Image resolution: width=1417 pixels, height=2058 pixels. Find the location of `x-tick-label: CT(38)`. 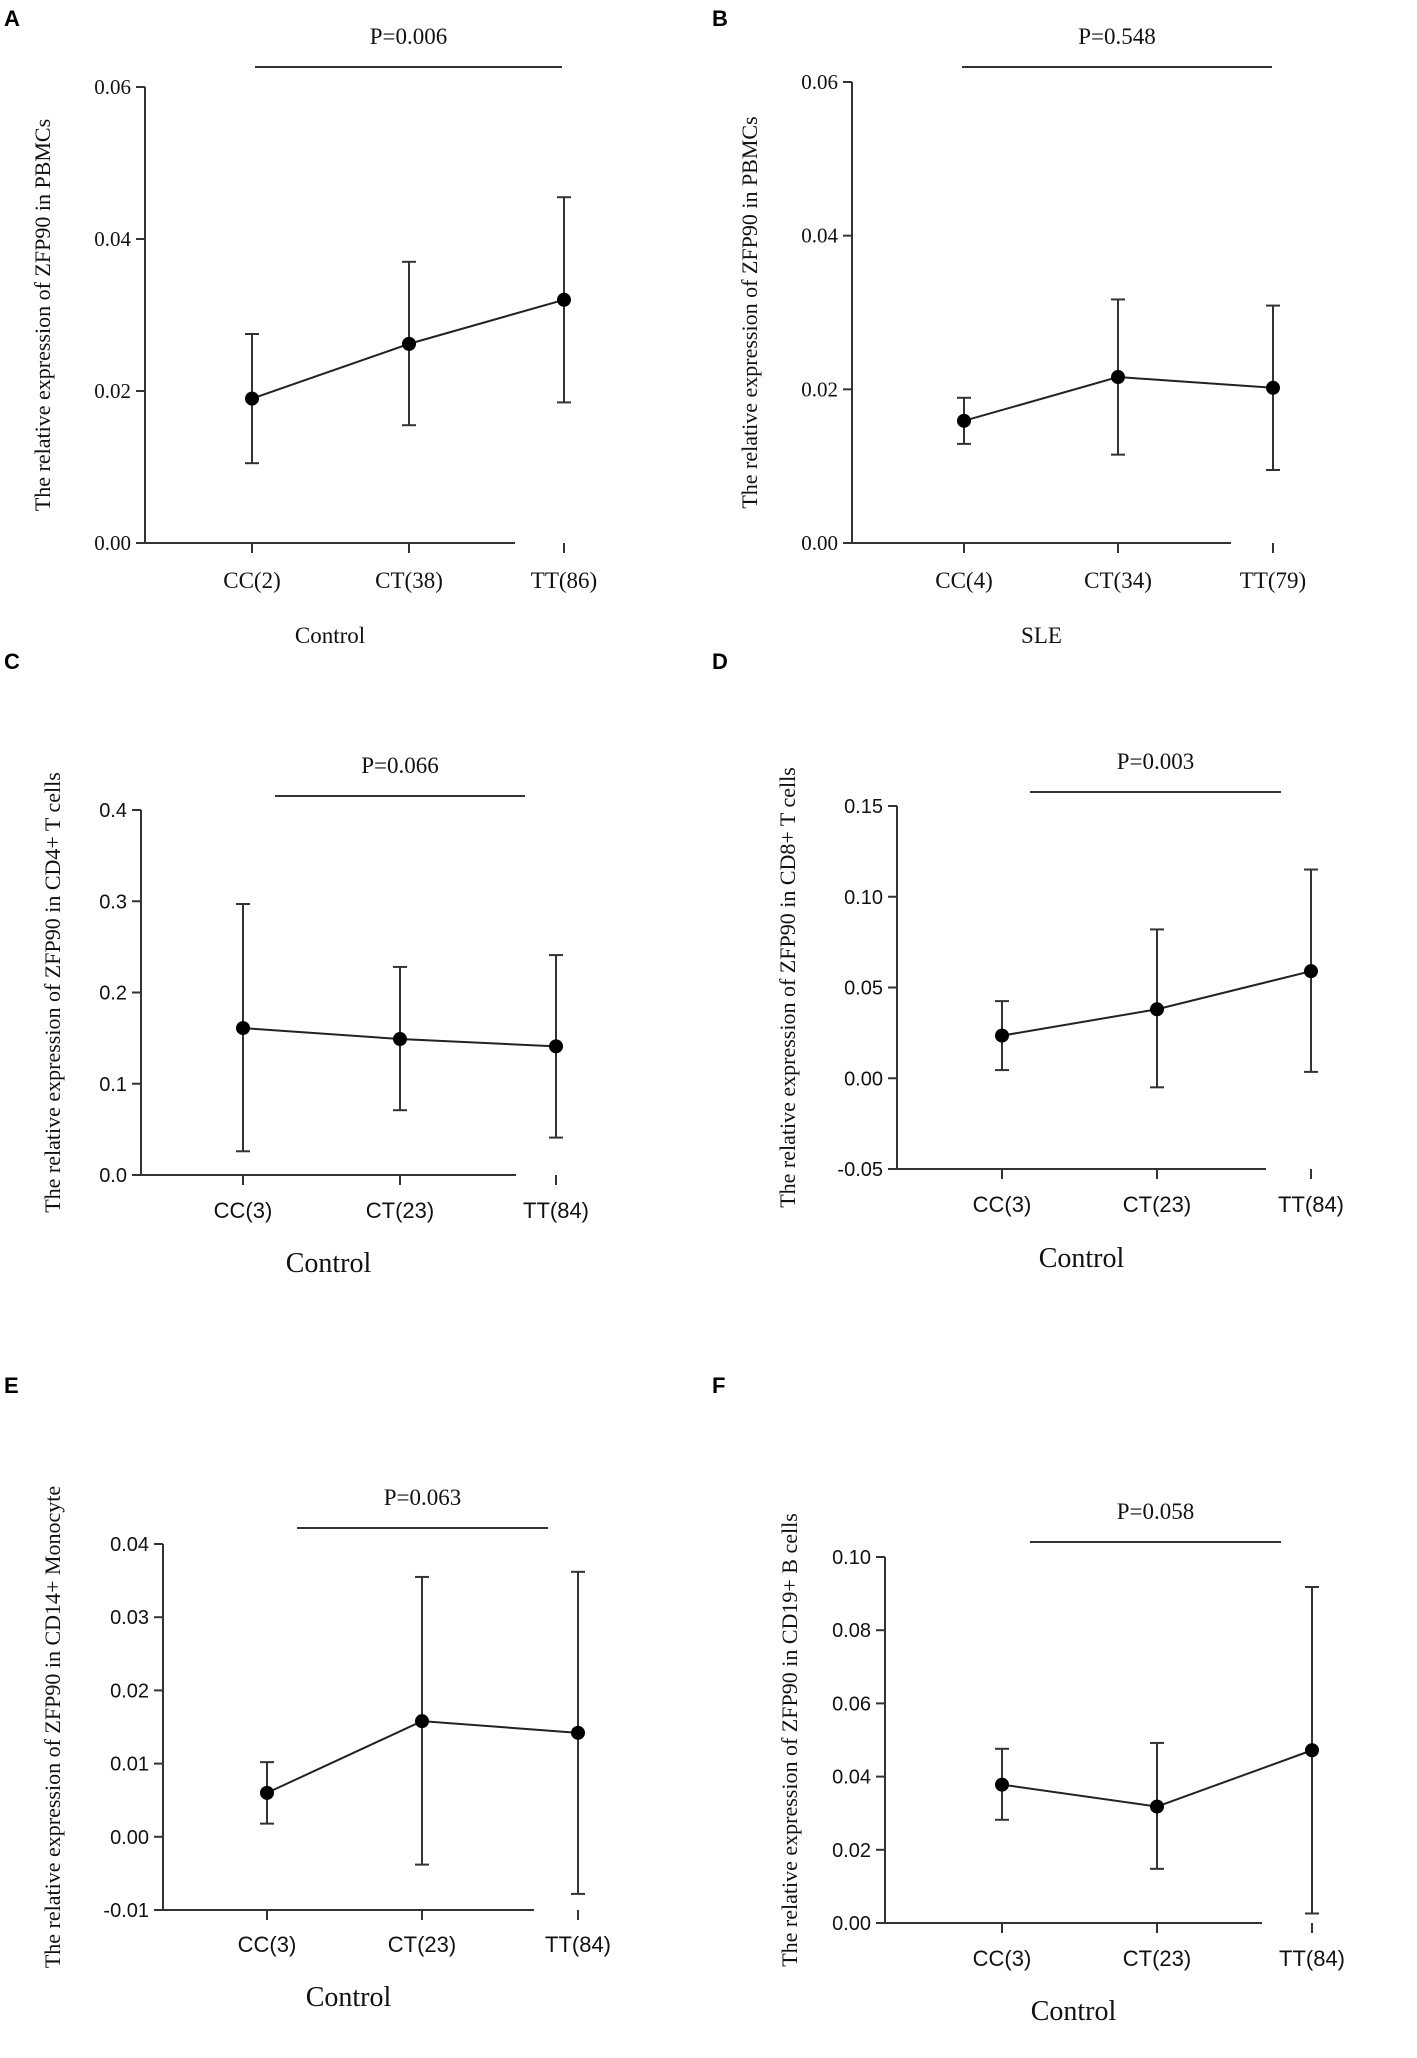

x-tick-label: CT(38) is located at coordinates (409, 580).